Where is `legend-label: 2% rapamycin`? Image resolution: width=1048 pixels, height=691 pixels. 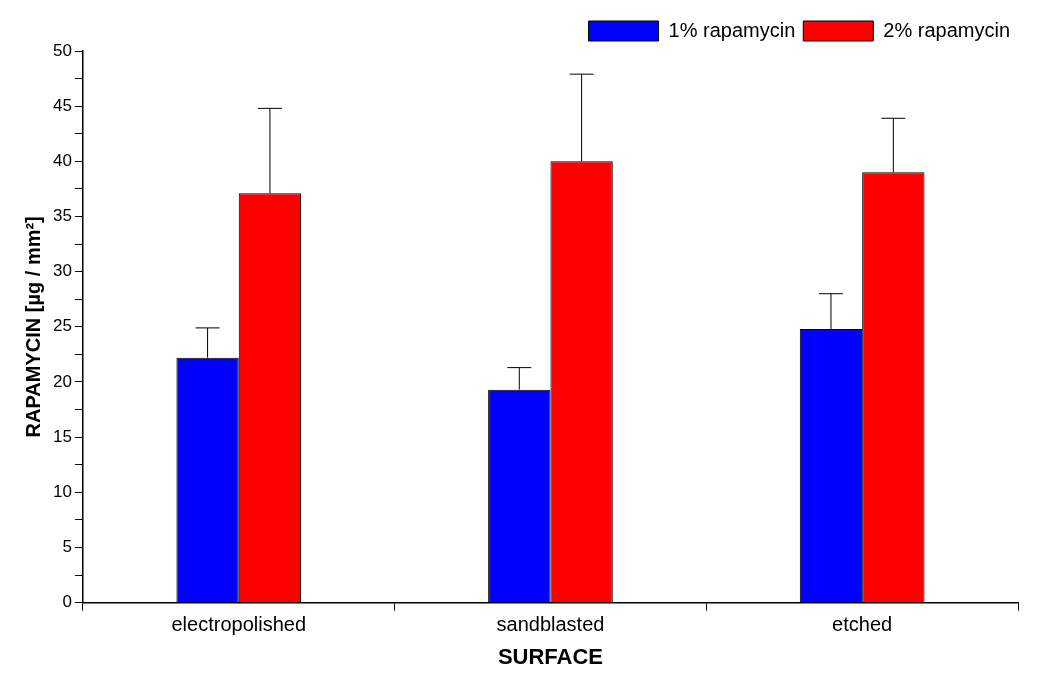
legend-label: 2% rapamycin is located at coordinates (946, 29).